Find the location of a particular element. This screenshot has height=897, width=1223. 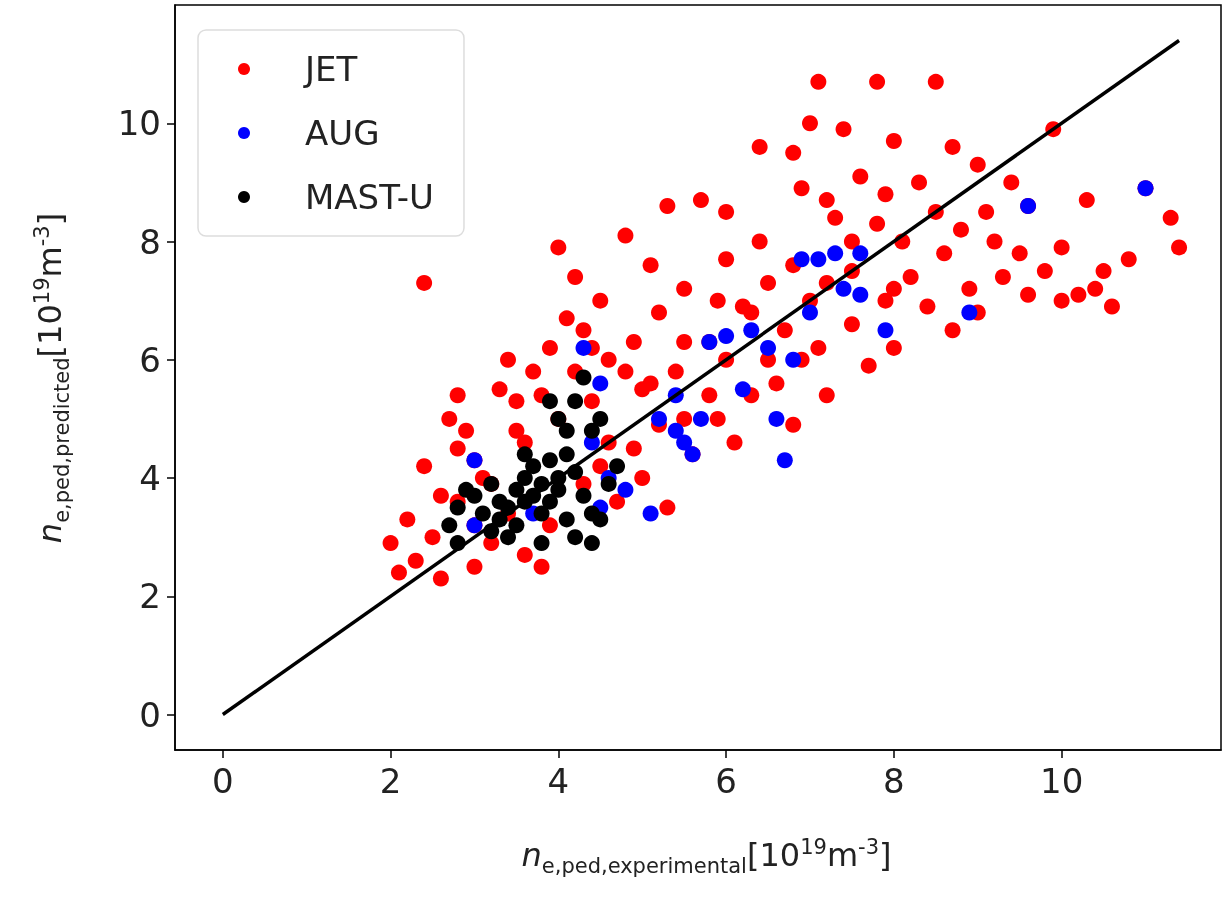

y-tick-label: 8 is located at coordinates (150, 241).